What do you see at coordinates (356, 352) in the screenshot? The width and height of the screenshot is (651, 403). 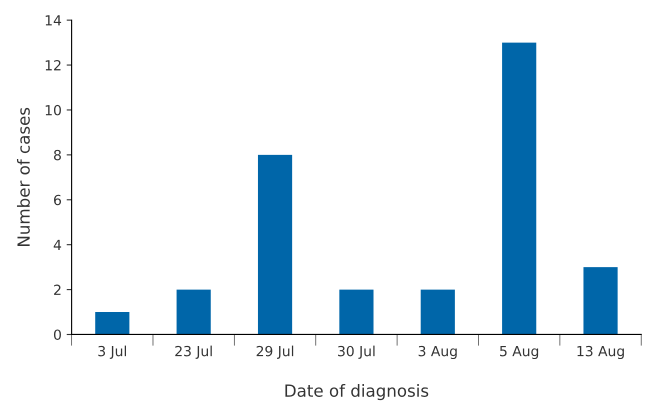 I see `x-tick-label: 30 Jul` at bounding box center [356, 352].